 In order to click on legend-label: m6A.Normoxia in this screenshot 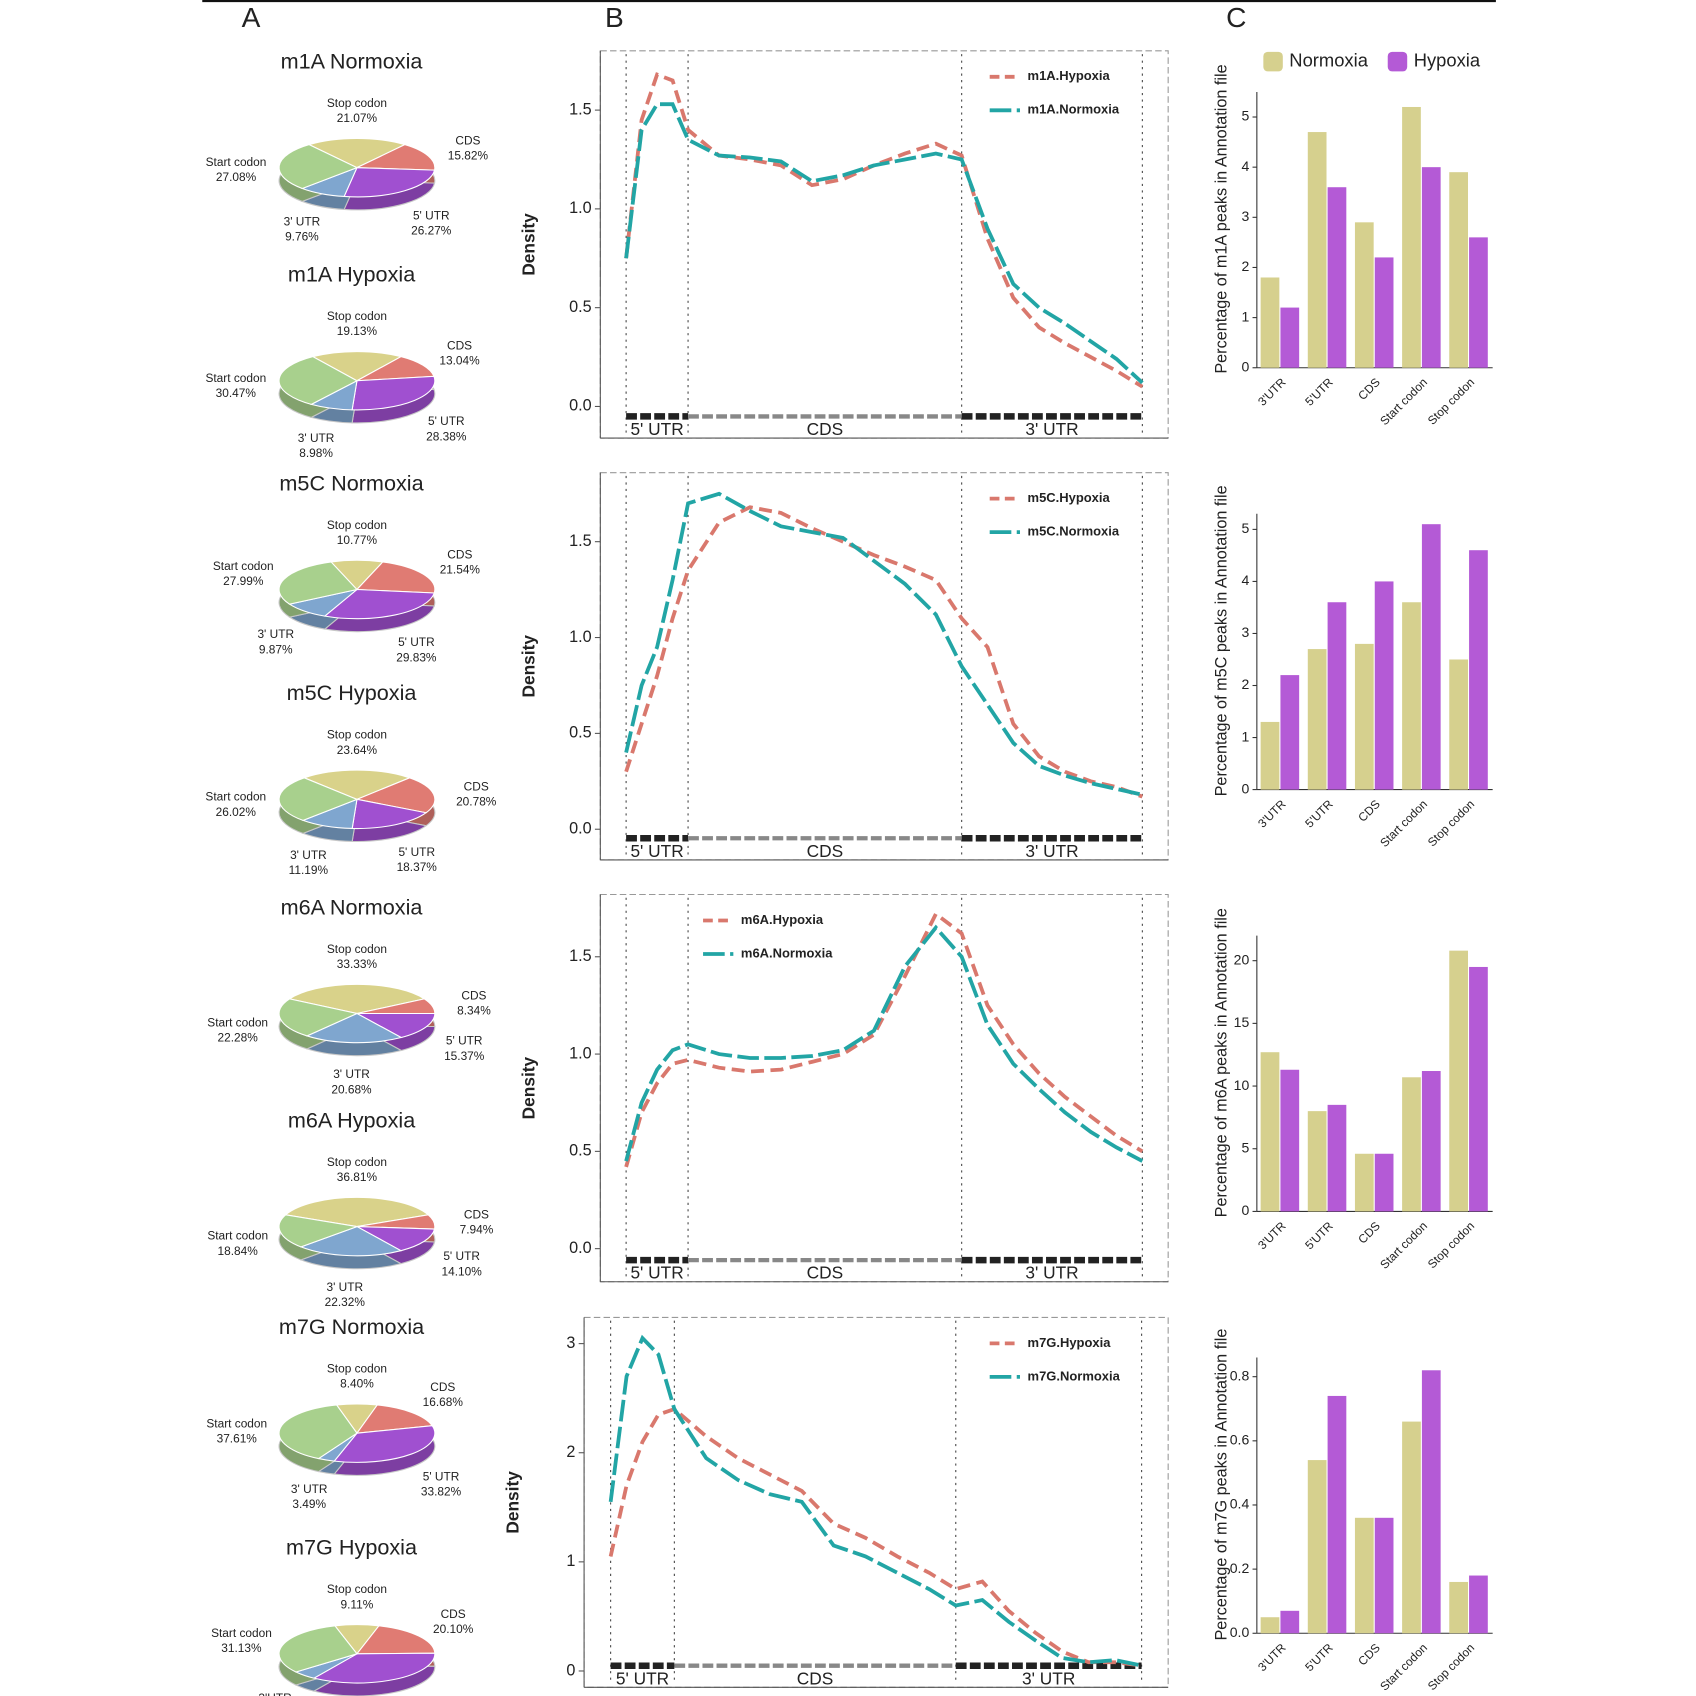, I will do `click(787, 952)`.